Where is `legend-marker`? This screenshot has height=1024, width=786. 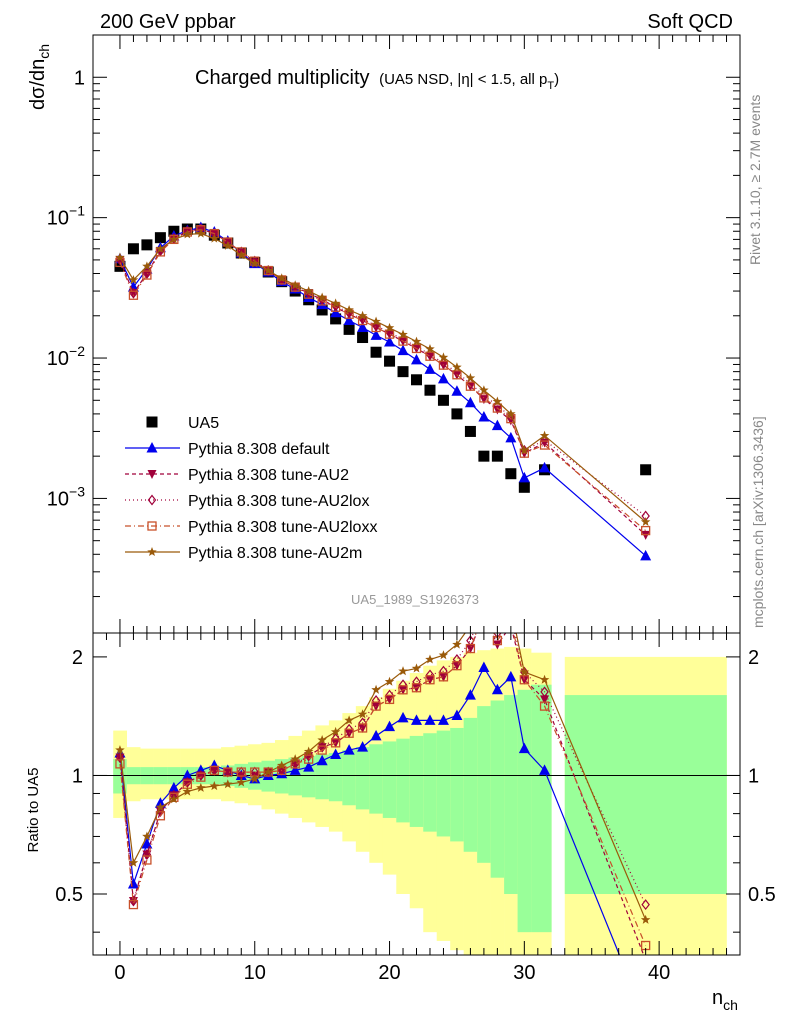 legend-marker is located at coordinates (152, 474).